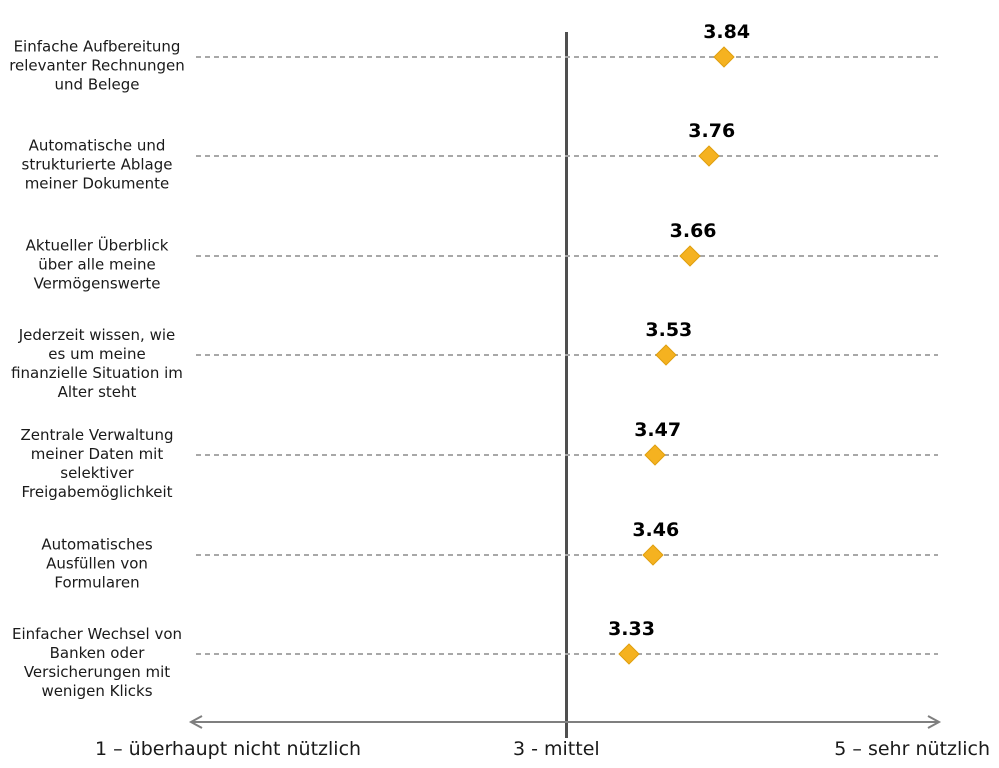 The image size is (999, 768). What do you see at coordinates (693, 231) in the screenshot?
I see `value-label: 3.66` at bounding box center [693, 231].